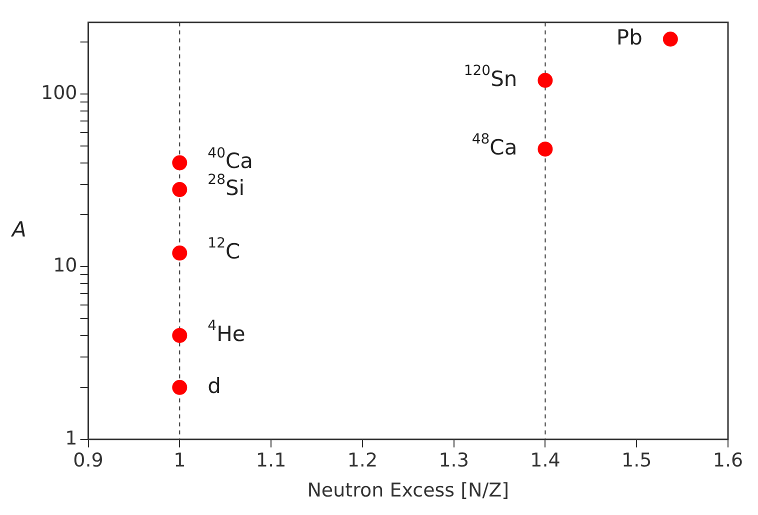  What do you see at coordinates (362, 461) in the screenshot?
I see `x-tick-label: 1.2` at bounding box center [362, 461].